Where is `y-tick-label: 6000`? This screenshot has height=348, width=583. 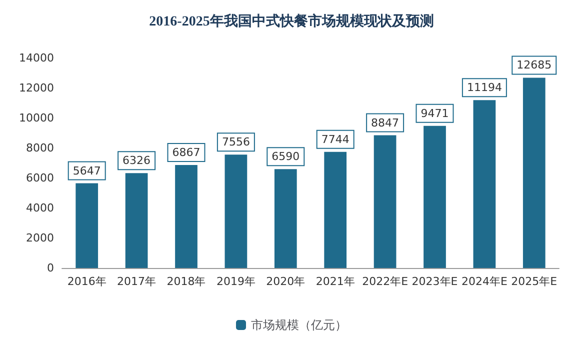 y-tick-label: 6000 is located at coordinates (40, 178).